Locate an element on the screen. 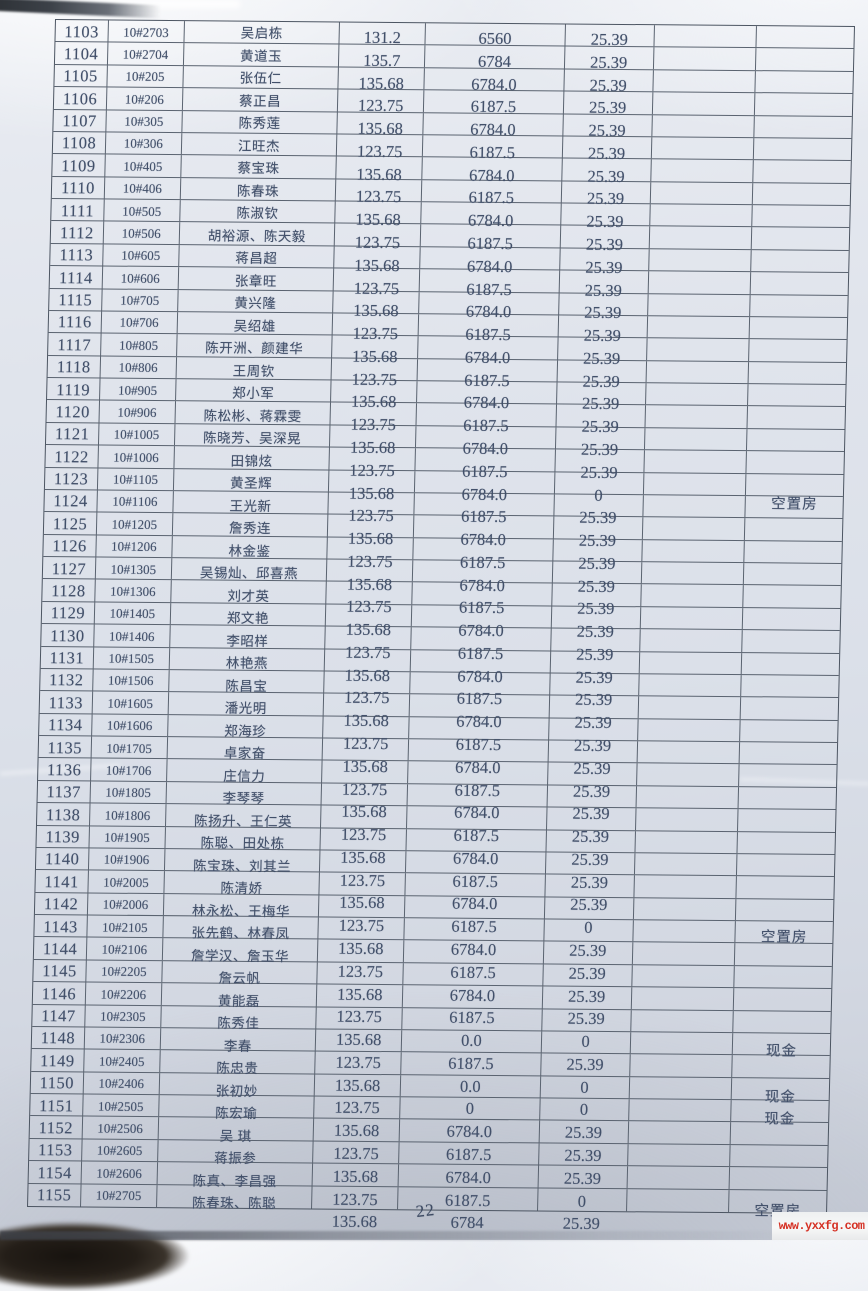  unit-cell: 10#2505 is located at coordinates (121, 1105).